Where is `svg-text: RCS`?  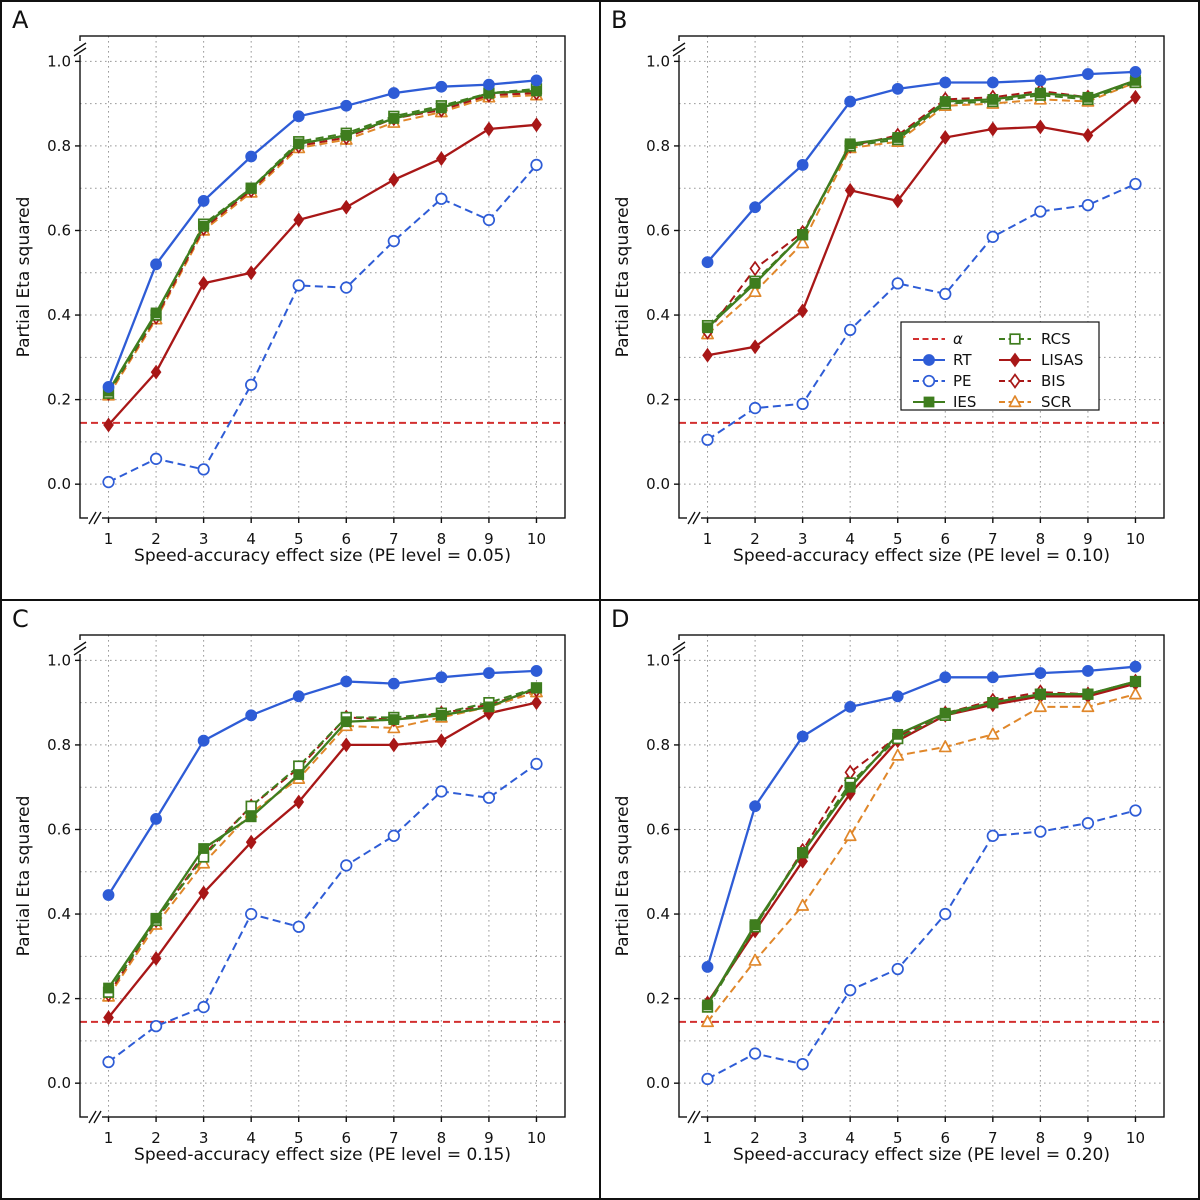
svg-text: RCS is located at coordinates (1056, 339).